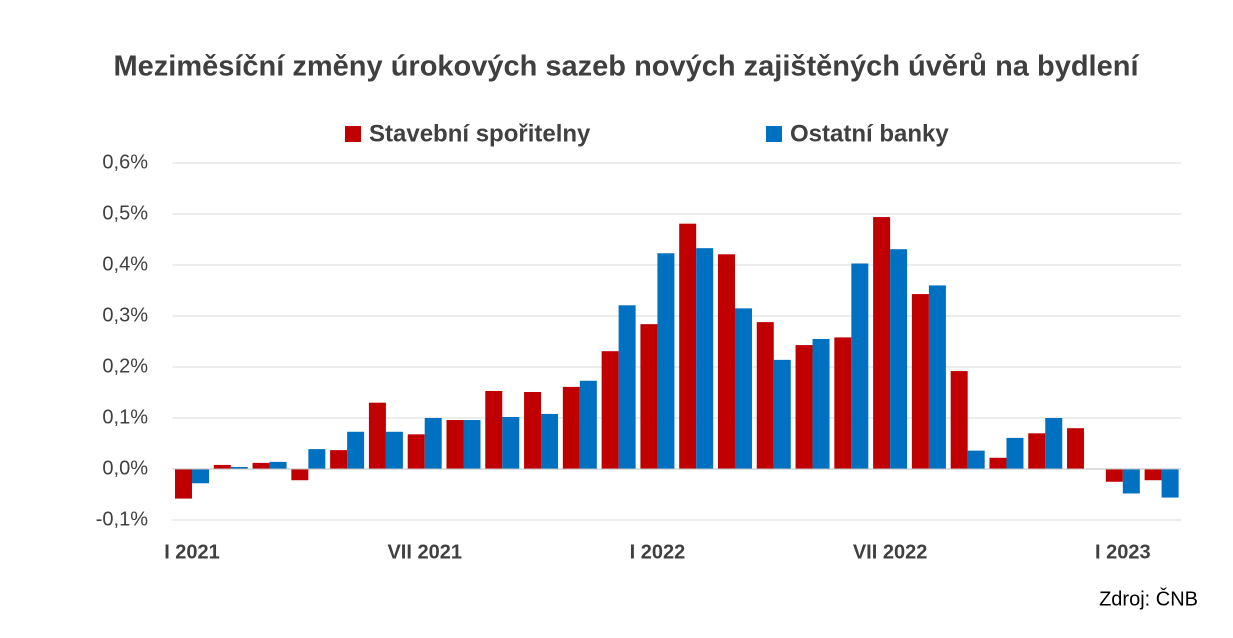 The width and height of the screenshot is (1233, 638). What do you see at coordinates (125, 162) in the screenshot?
I see `y-tick-label: 0,6%` at bounding box center [125, 162].